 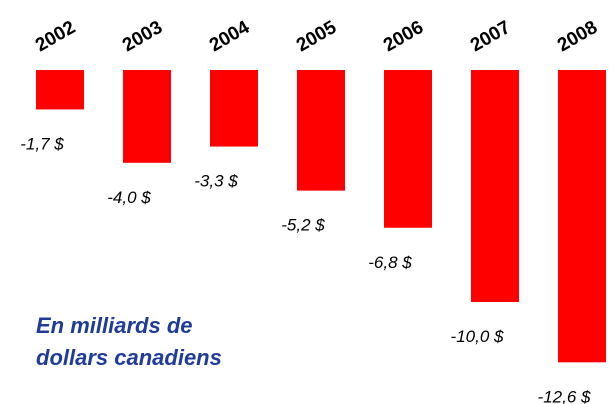 What do you see at coordinates (229, 37) in the screenshot?
I see `x-tick-label: 2004` at bounding box center [229, 37].